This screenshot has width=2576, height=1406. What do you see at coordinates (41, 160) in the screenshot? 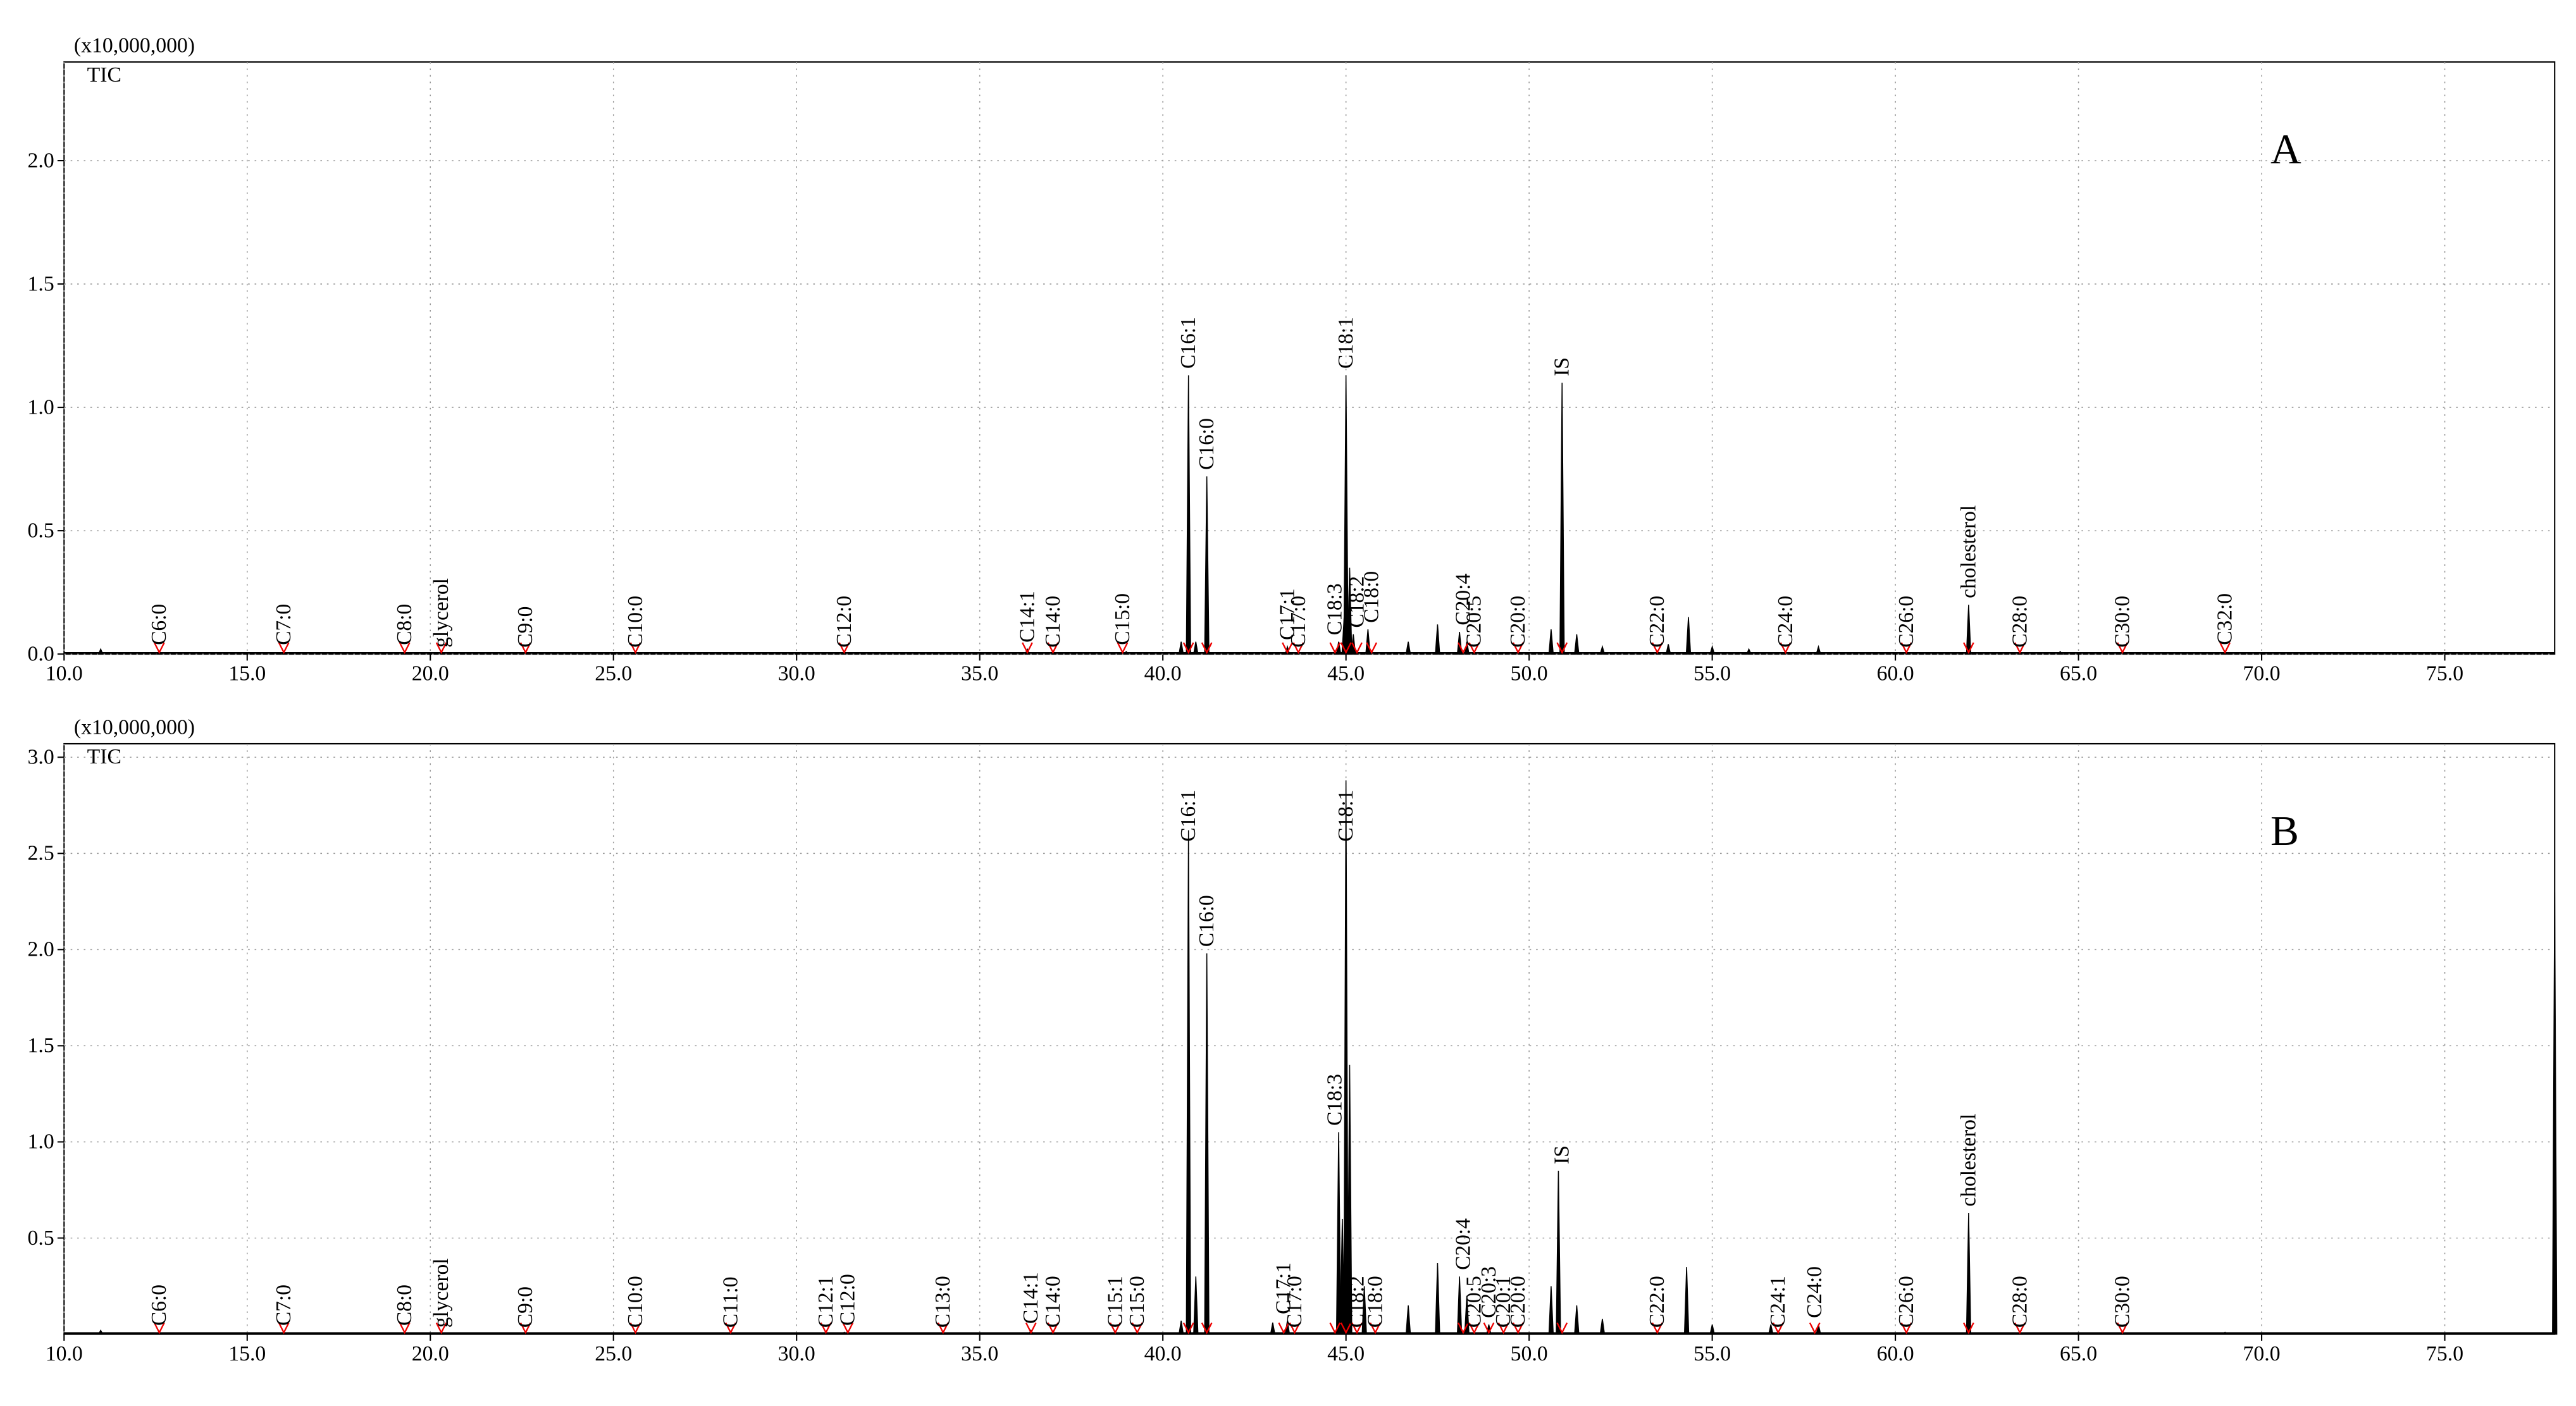
I see `y-tick-label: 2.0` at bounding box center [41, 160].